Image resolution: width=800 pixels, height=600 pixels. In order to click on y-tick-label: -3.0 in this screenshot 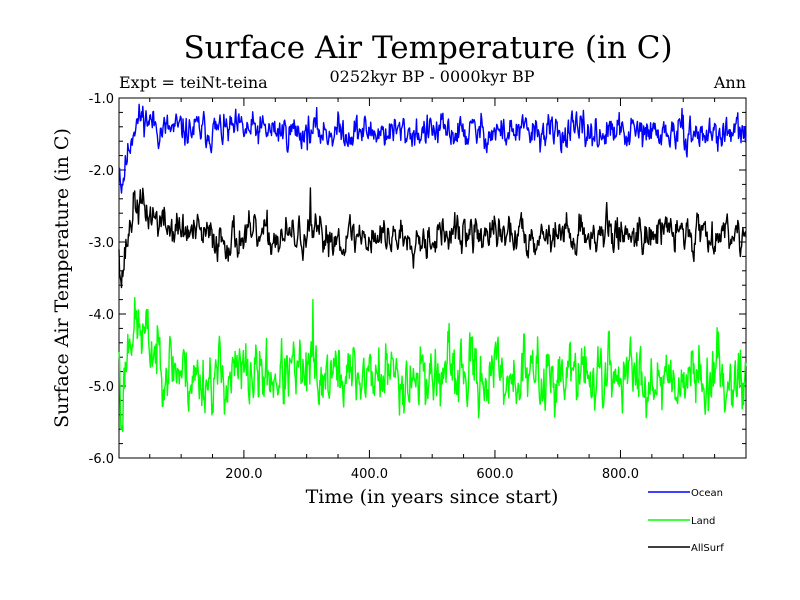, I will do `click(101, 243)`.